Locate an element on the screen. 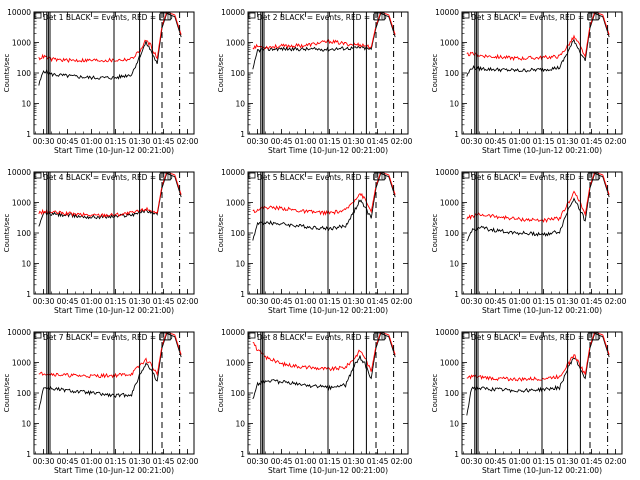 This screenshot has height=480, width=640. chart-6-xtick-label-1: 00:30 is located at coordinates (472, 301).